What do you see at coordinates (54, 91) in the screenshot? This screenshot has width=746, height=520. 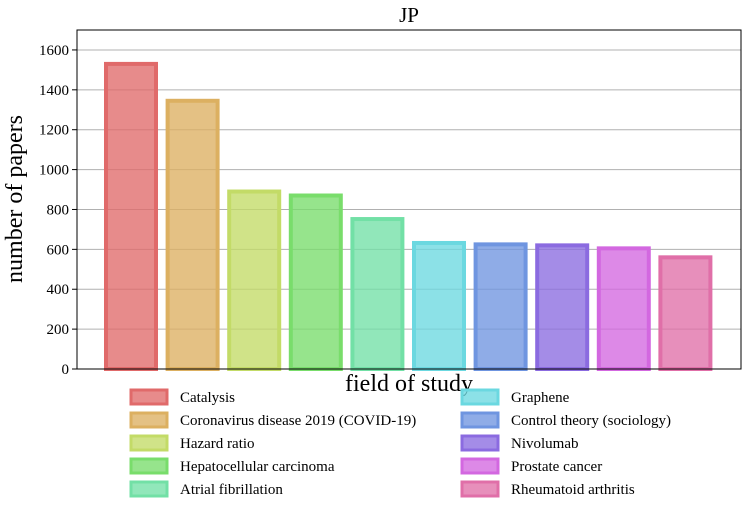 I see `y-tick-label: 1400` at bounding box center [54, 91].